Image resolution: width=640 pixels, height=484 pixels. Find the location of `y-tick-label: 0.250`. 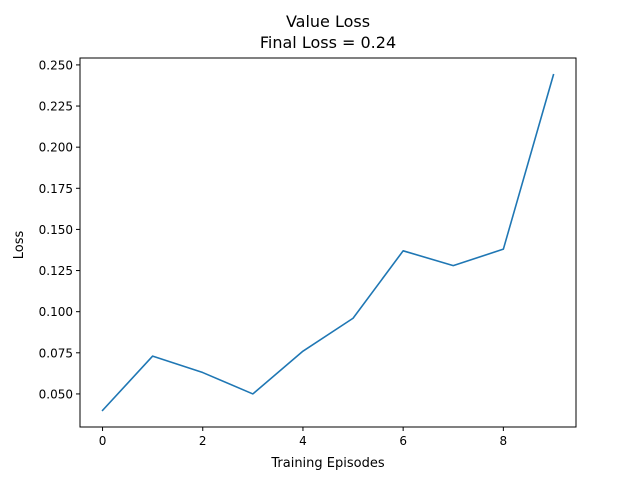

y-tick-label: 0.250 is located at coordinates (56, 65).